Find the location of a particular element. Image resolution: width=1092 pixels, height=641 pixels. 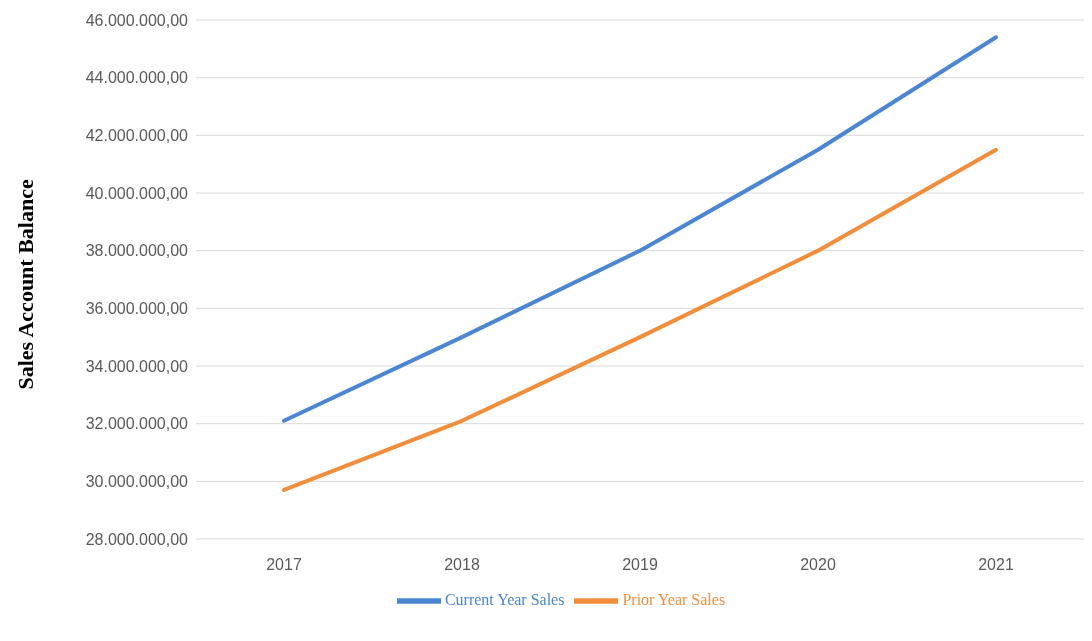

x-tick-label: 2018 is located at coordinates (462, 565).